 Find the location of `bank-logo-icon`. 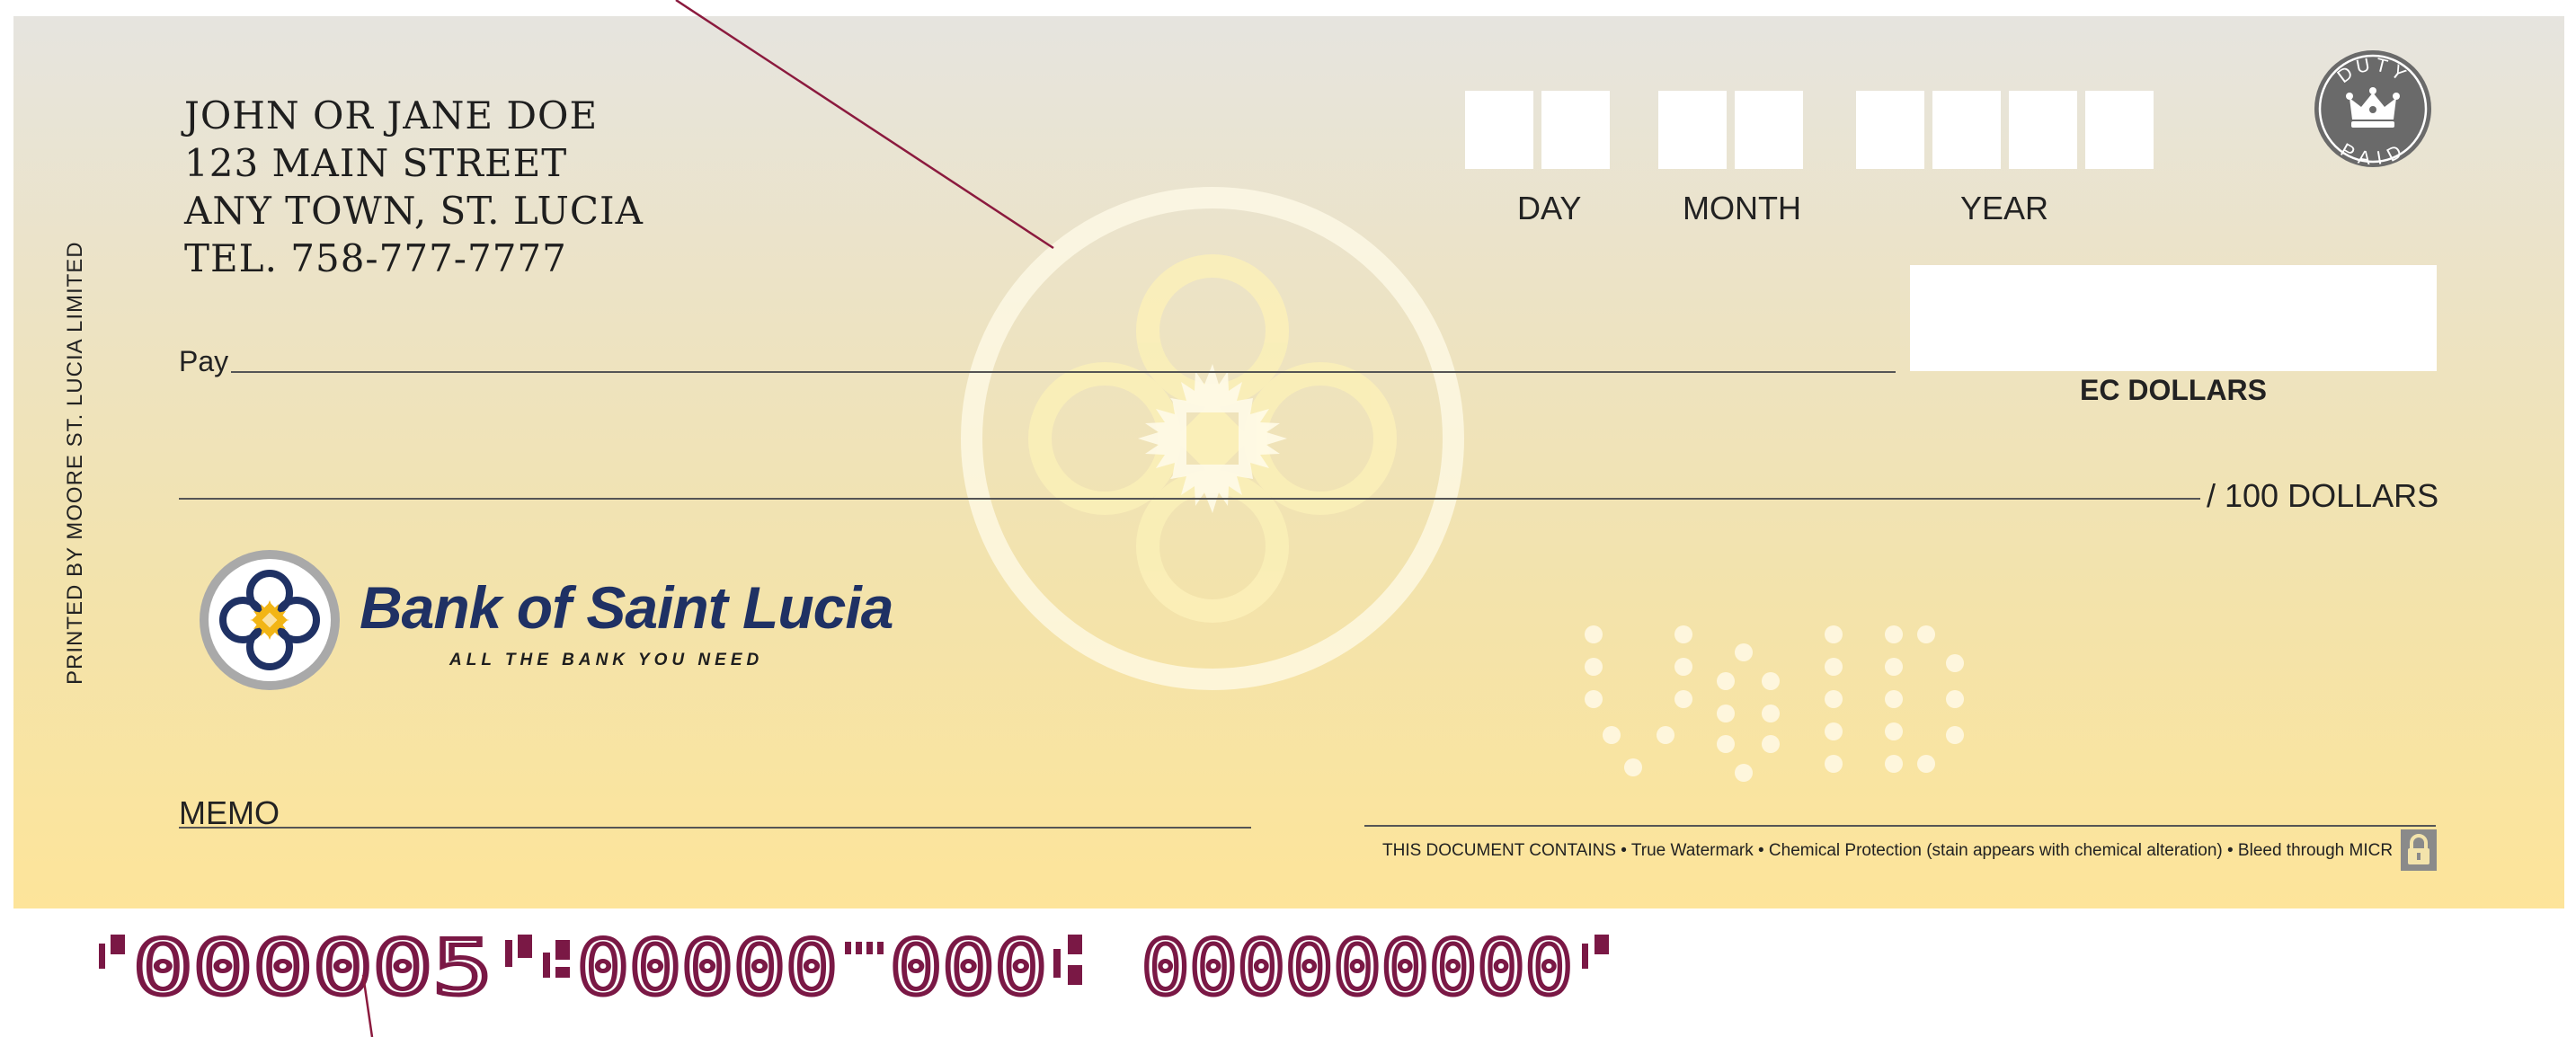

bank-logo-icon is located at coordinates (270, 620).